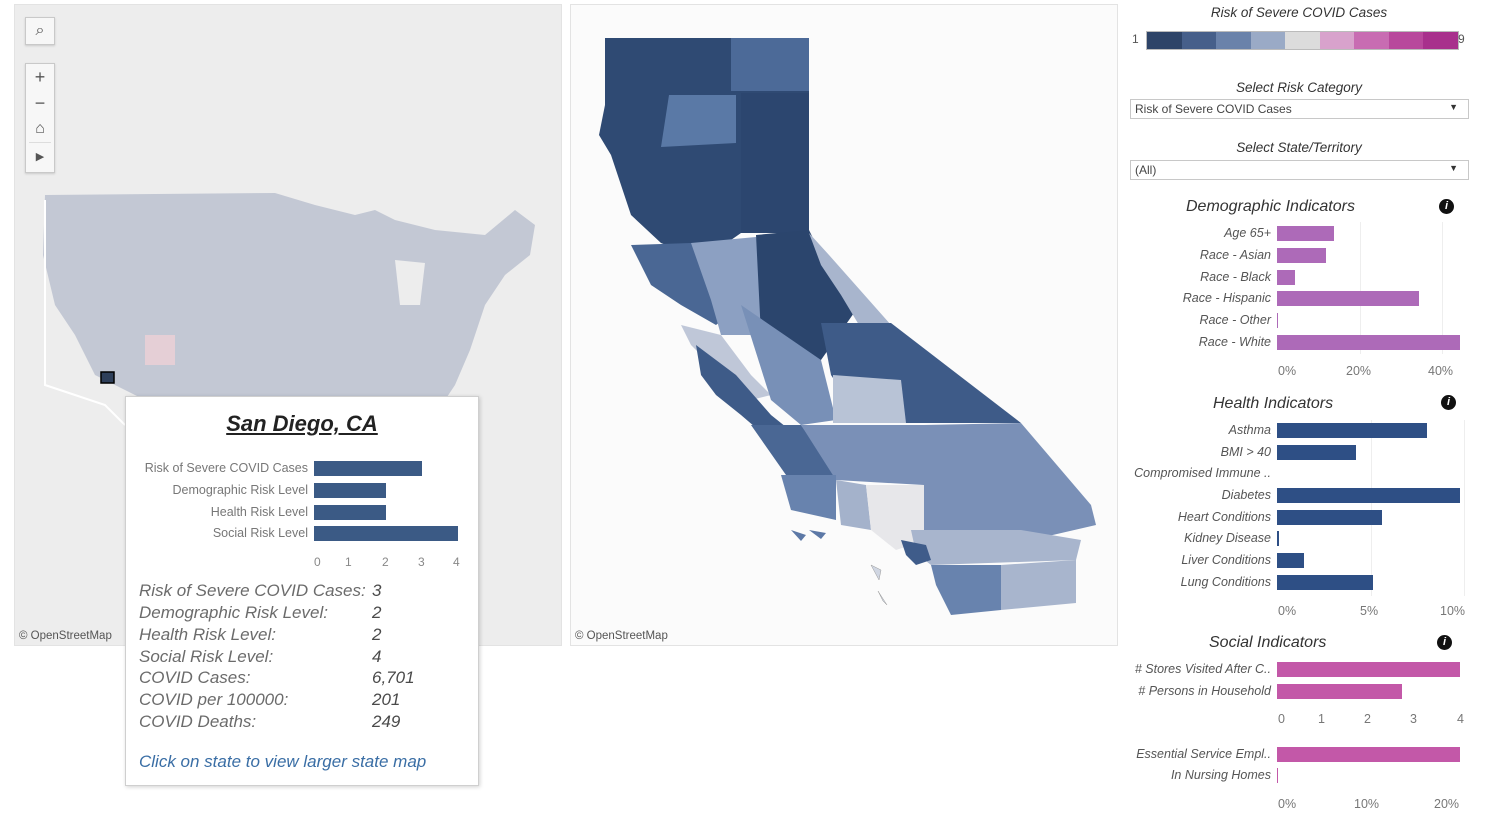 The width and height of the screenshot is (1486, 819). I want to click on health-bar-row: Lung Conditions, so click(1305, 583).